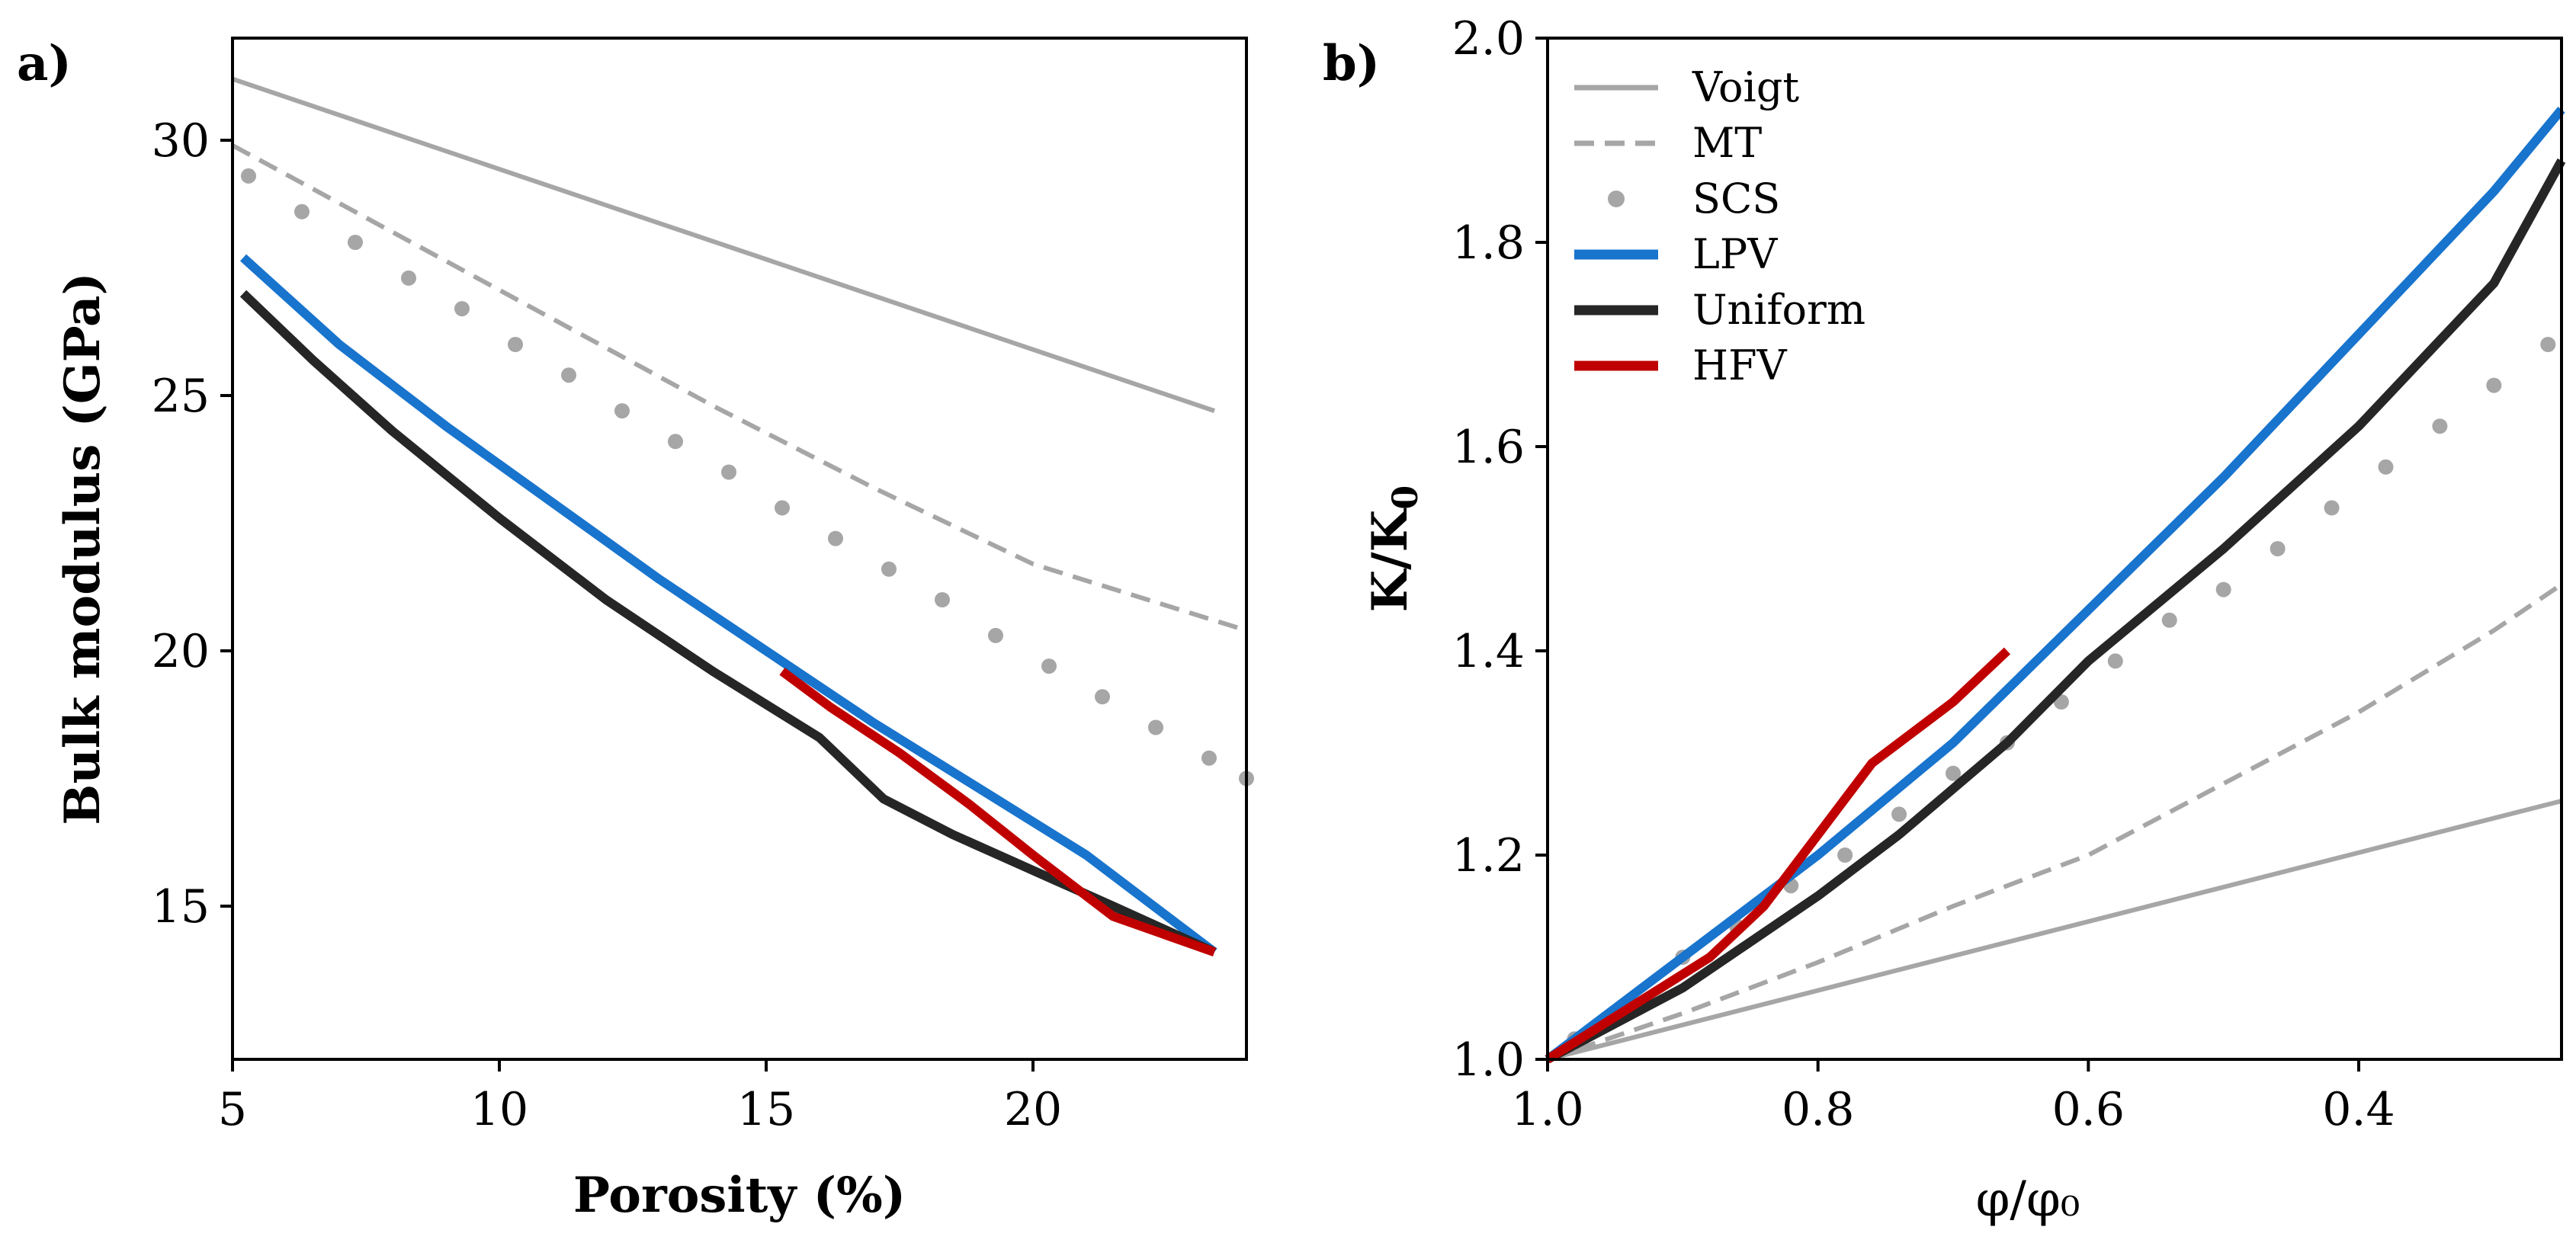 The width and height of the screenshot is (2576, 1243). What do you see at coordinates (1745, 87) in the screenshot?
I see `legend-label-voigt: Voigt` at bounding box center [1745, 87].